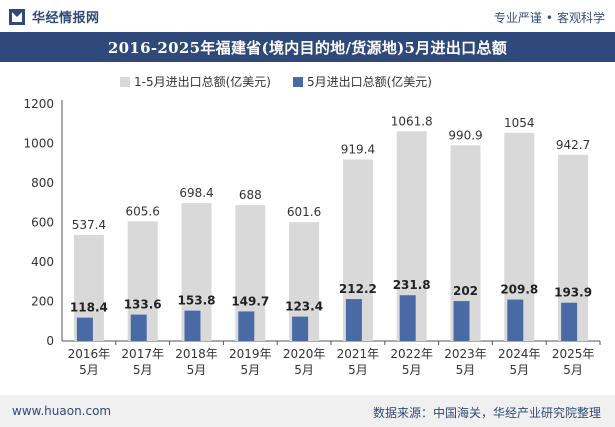 This screenshot has width=615, height=427. Describe the element at coordinates (465, 362) in the screenshot. I see `x-tick-label: 2023年 5月` at that location.